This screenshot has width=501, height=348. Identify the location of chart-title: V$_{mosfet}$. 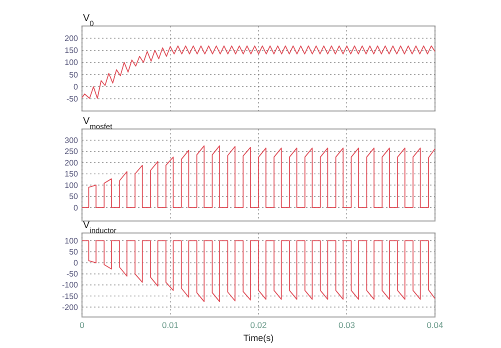
(98, 123).